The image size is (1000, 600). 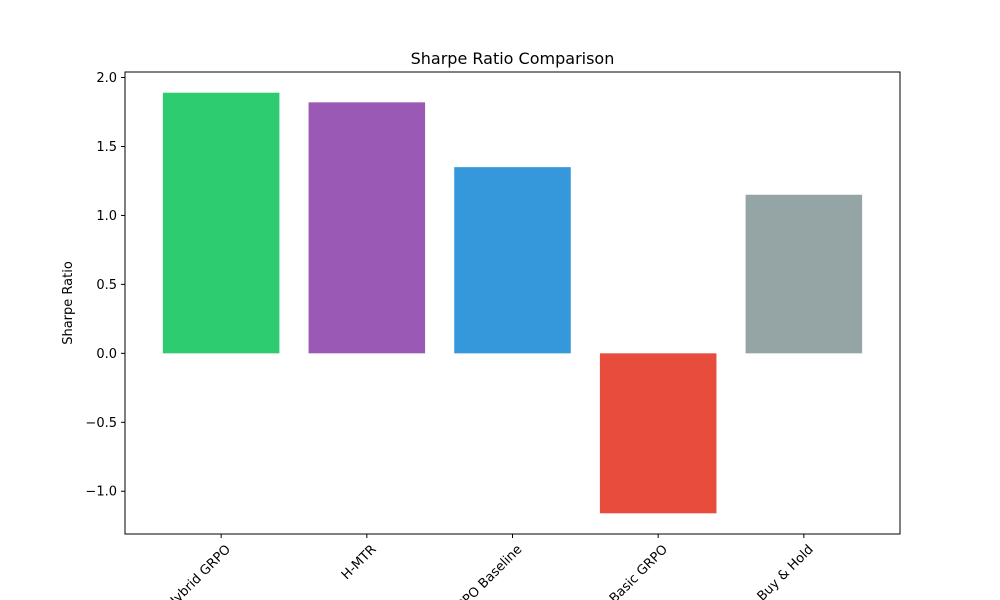 What do you see at coordinates (106, 78) in the screenshot?
I see `y-tick-label: 2.0` at bounding box center [106, 78].